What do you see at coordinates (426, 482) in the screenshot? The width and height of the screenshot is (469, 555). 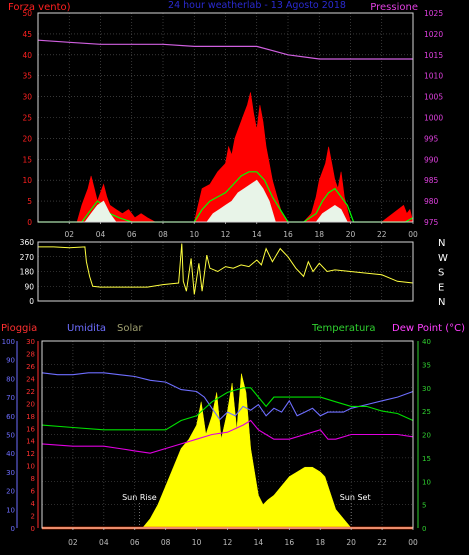 I see `temperature-y-tick: 10` at bounding box center [426, 482].